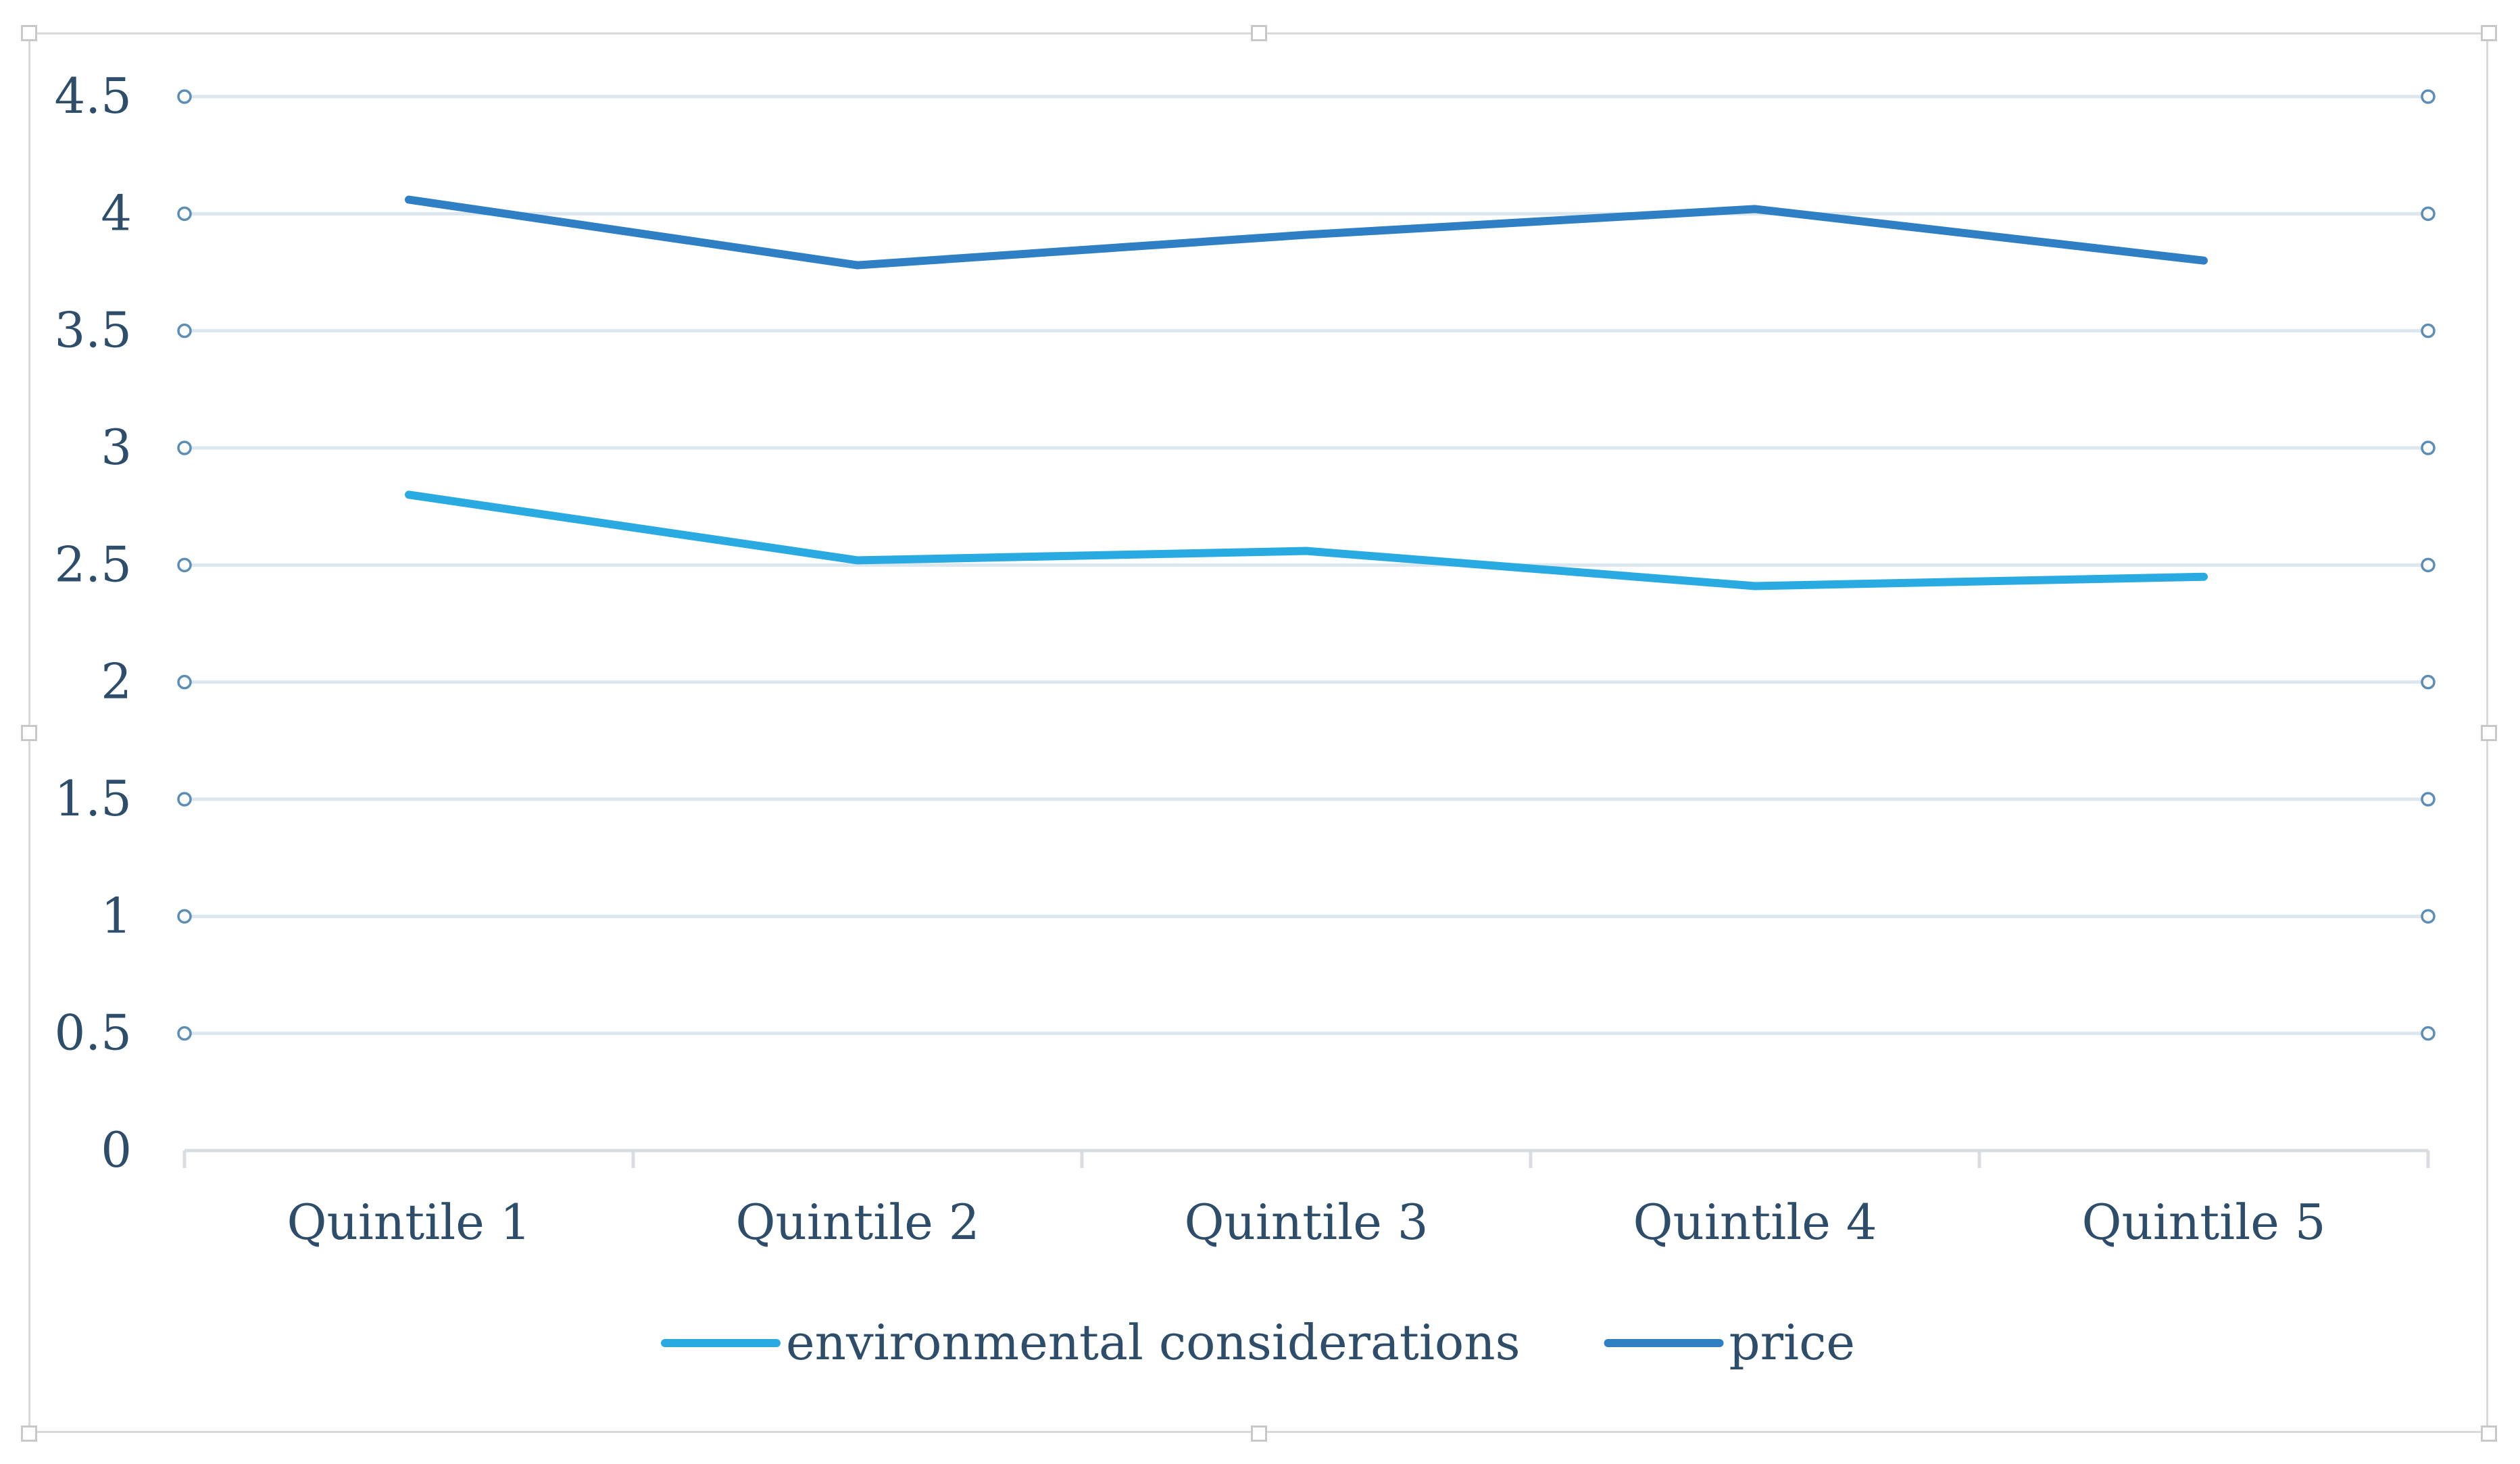 The image size is (2520, 1464). I want to click on x-tick-label: Quintile 3, so click(1306, 1222).